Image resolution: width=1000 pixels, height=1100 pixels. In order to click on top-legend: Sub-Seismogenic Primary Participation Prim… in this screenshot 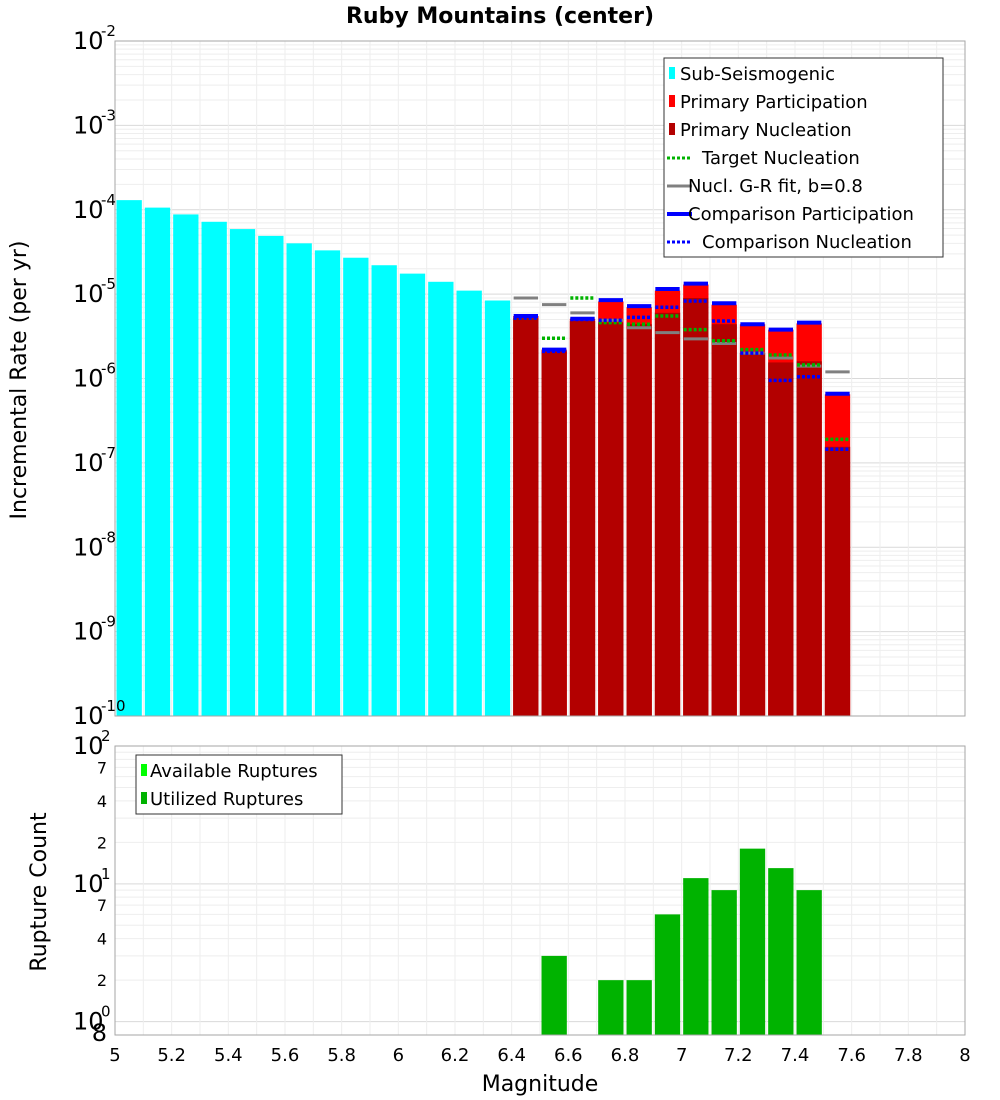, I will do `click(803, 157)`.